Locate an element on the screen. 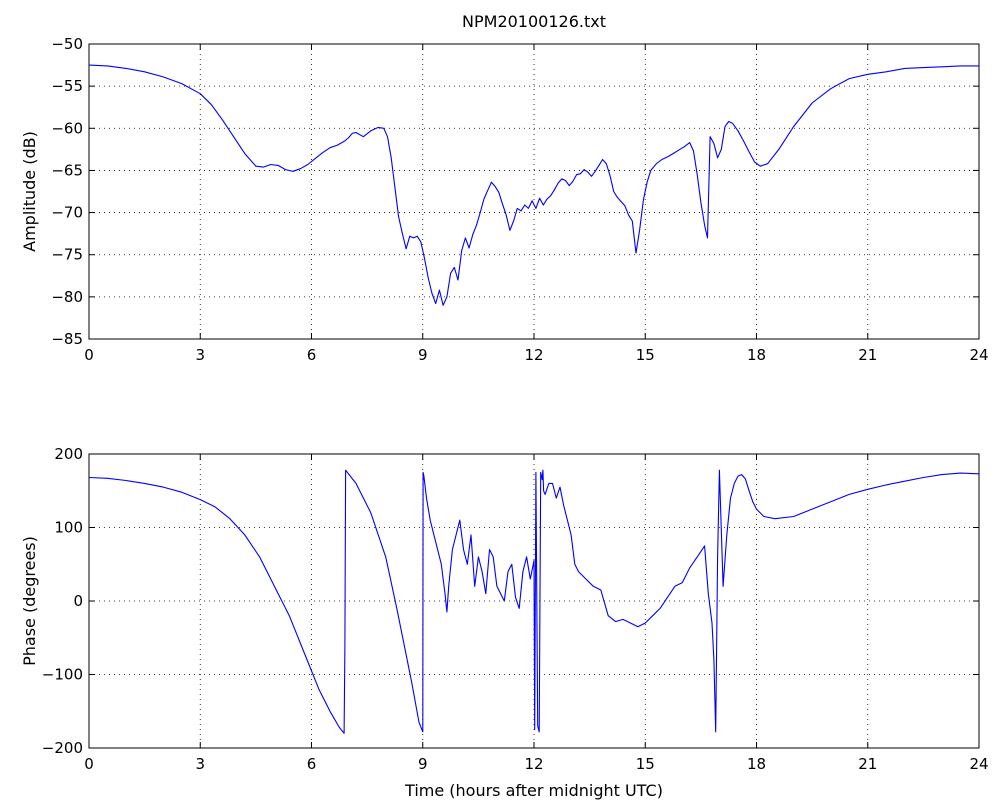 Image resolution: width=998 pixels, height=806 pixels. amplitude-xtick-label: 9 is located at coordinates (423, 355).